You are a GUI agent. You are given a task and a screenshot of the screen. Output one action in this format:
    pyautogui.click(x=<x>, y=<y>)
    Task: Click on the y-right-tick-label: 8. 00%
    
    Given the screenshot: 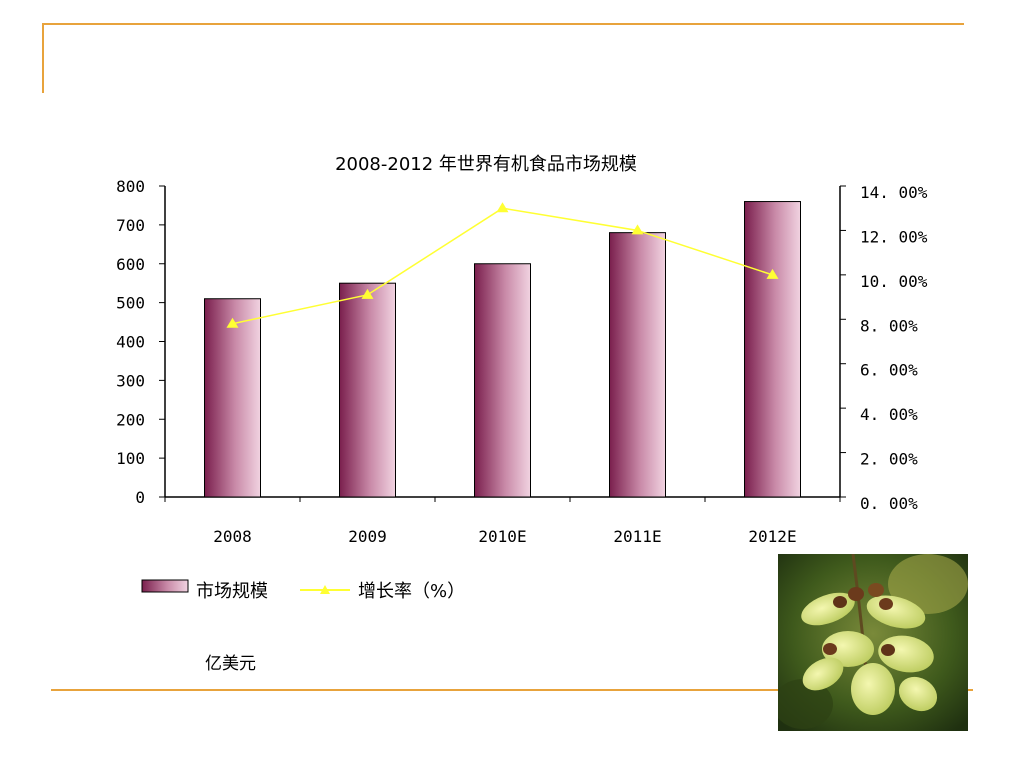 What is the action you would take?
    pyautogui.click(x=889, y=325)
    